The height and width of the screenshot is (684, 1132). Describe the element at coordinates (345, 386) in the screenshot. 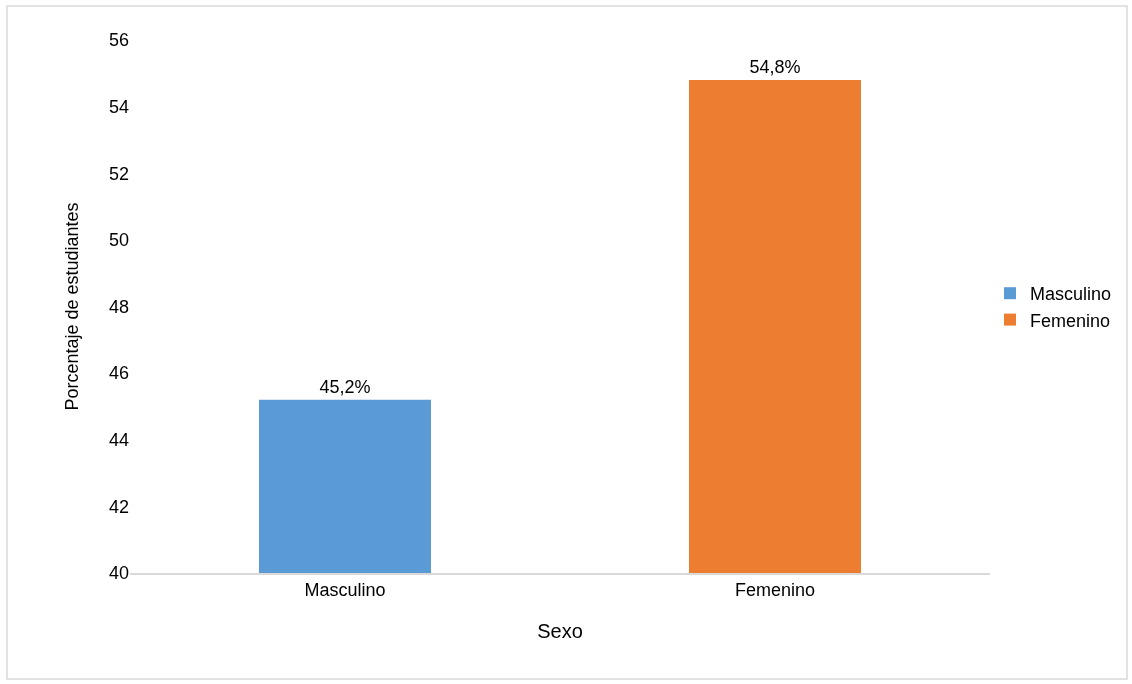

I see `data-label: 45,2%` at that location.